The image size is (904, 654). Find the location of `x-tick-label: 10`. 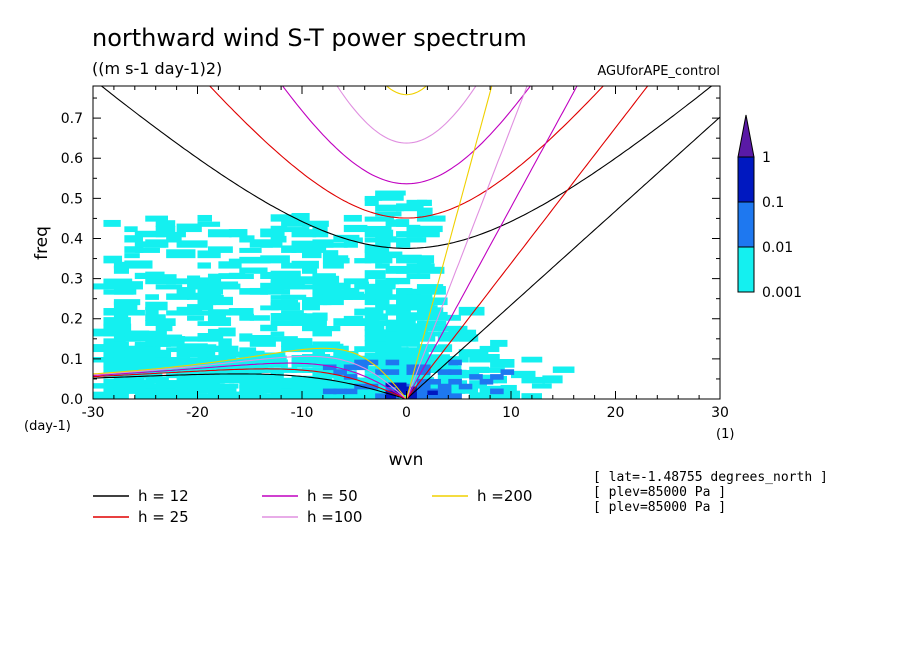

x-tick-label: 10 is located at coordinates (511, 413).